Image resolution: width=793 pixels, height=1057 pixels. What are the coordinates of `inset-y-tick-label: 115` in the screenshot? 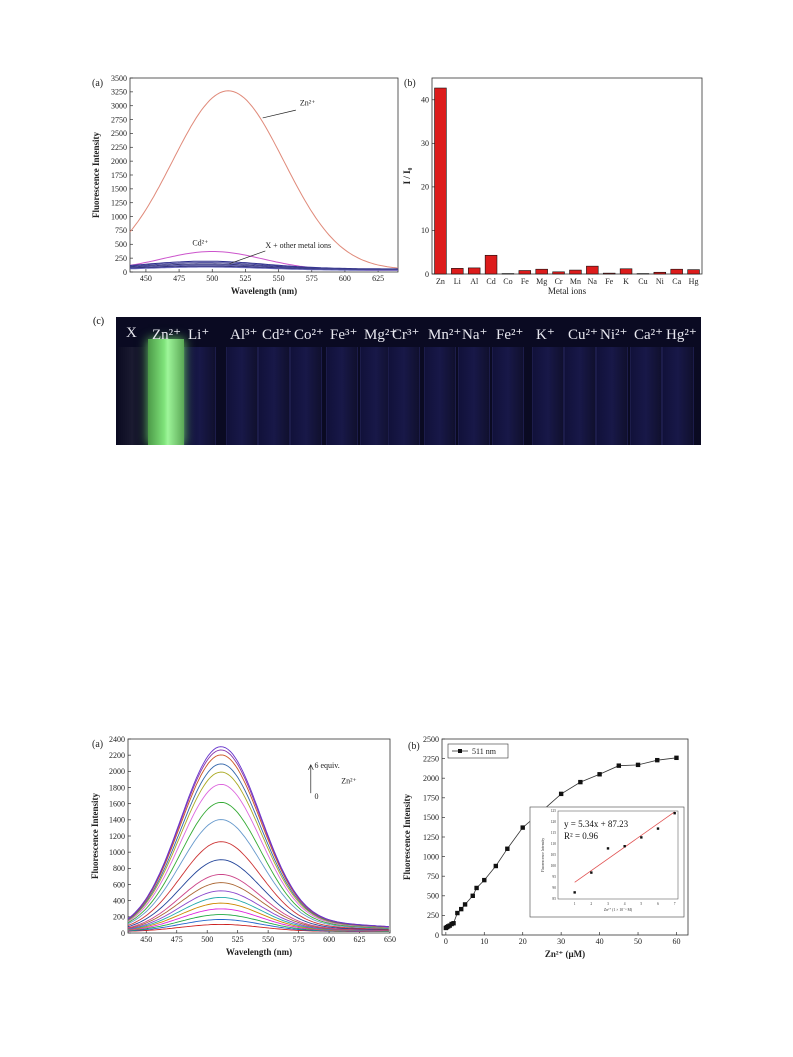 It's located at (553, 833).